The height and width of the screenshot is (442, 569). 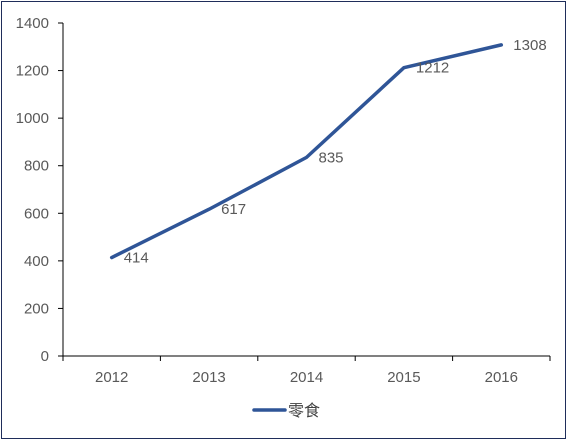 I want to click on x-tick-label: 2012, so click(x=111, y=377).